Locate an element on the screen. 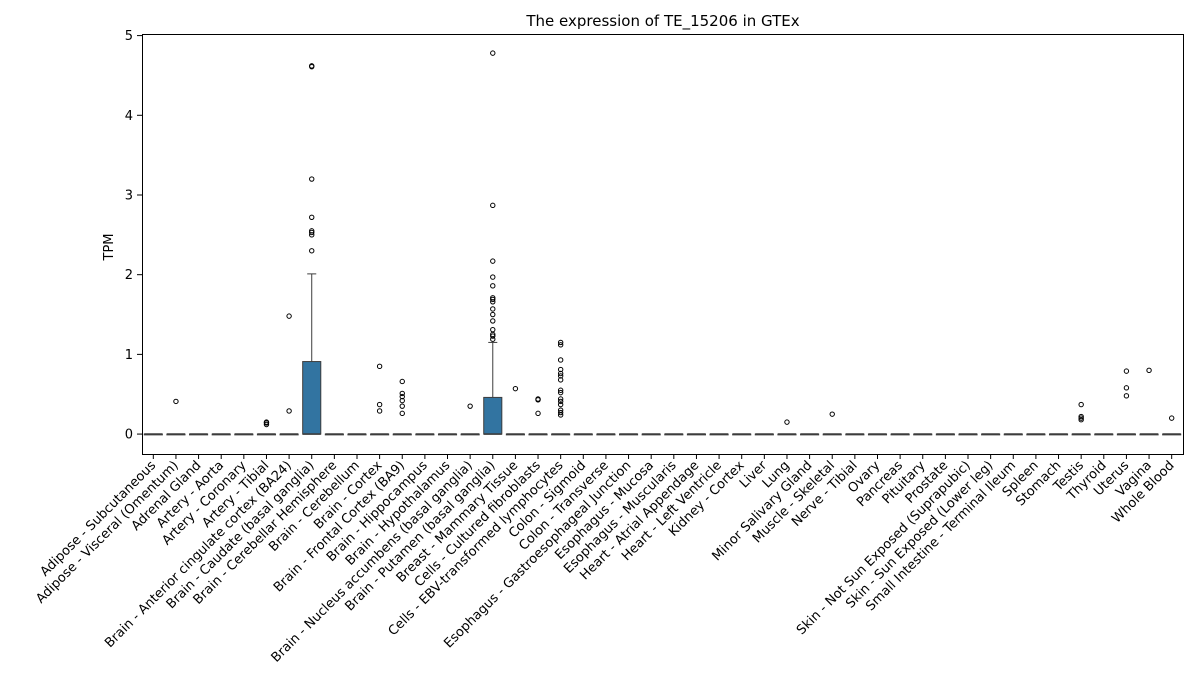  y-tick-label: 1 is located at coordinates (129, 355).